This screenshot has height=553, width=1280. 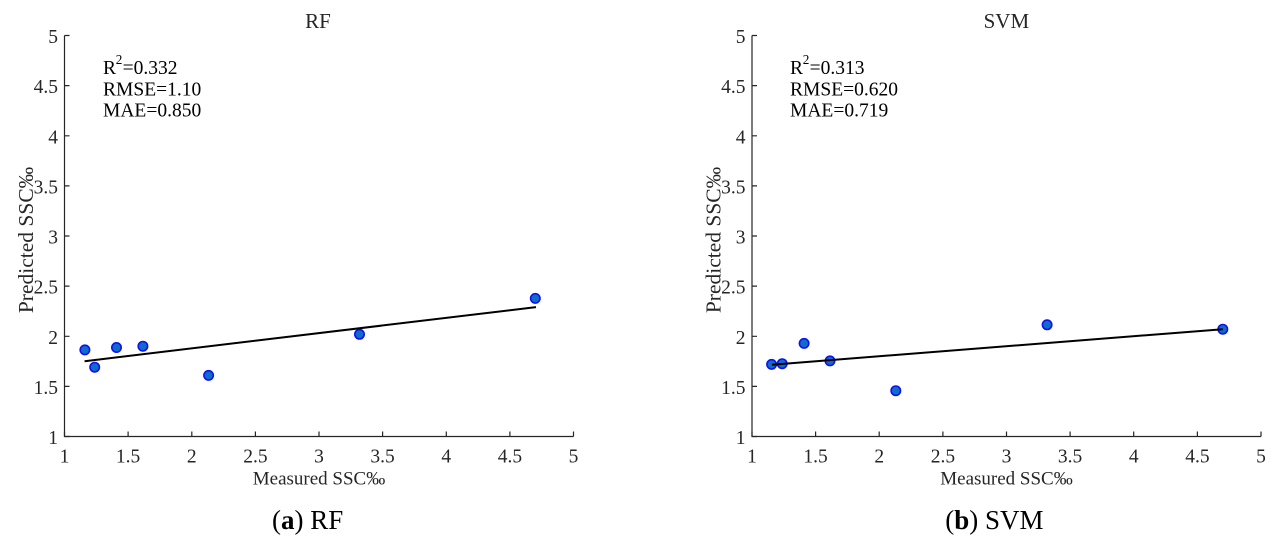 What do you see at coordinates (318, 21) in the screenshot?
I see `svg-text: RF` at bounding box center [318, 21].